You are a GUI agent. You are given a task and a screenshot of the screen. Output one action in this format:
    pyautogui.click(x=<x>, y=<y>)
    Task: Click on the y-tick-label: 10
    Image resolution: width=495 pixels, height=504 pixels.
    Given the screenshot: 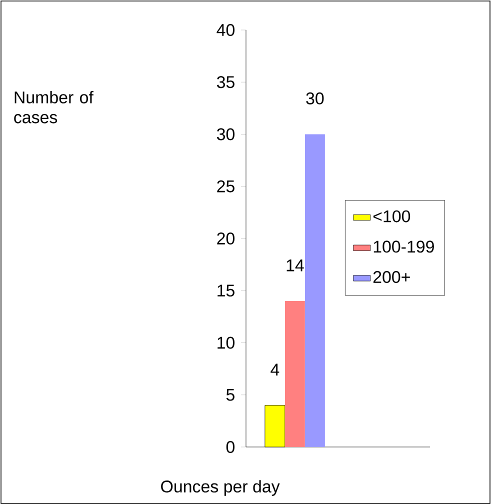 What is the action you would take?
    pyautogui.click(x=226, y=342)
    